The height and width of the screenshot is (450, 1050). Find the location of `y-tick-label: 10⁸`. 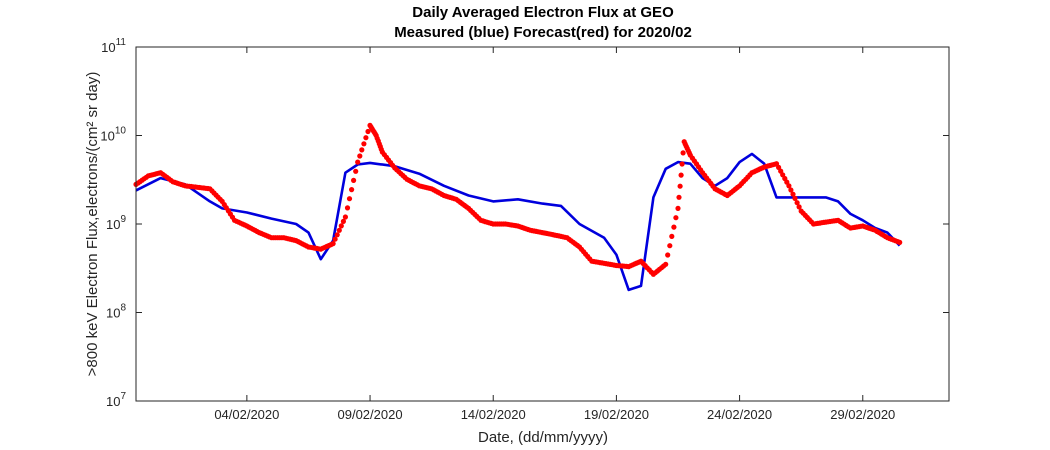

y-tick-label: 10⁸ is located at coordinates (116, 312).